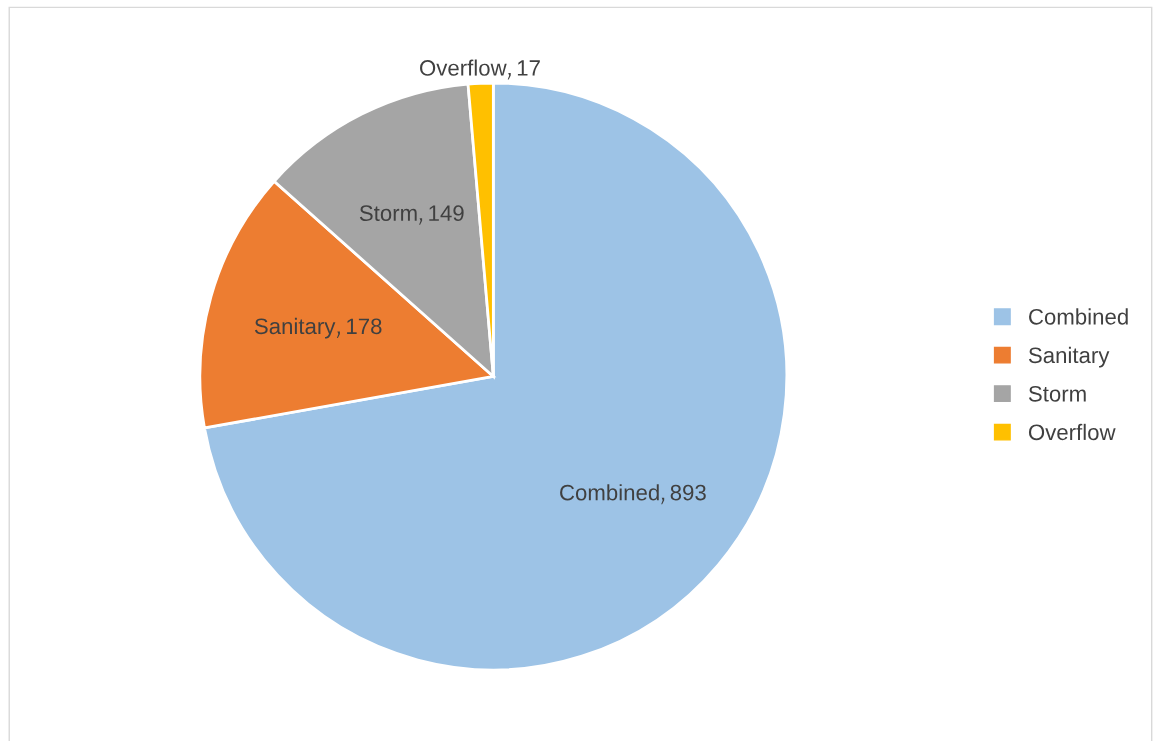 Image resolution: width=1154 pixels, height=741 pixels. I want to click on legend-label: Storm, so click(1057, 393).